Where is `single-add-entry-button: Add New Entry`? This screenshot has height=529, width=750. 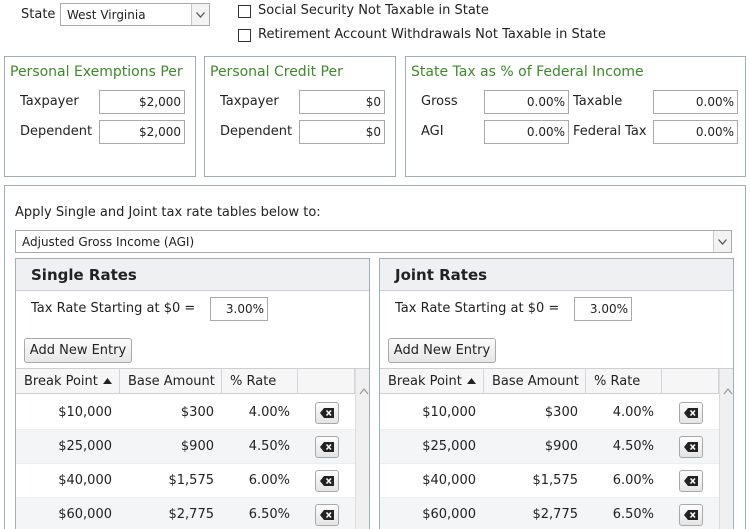 single-add-entry-button: Add New Entry is located at coordinates (78, 350).